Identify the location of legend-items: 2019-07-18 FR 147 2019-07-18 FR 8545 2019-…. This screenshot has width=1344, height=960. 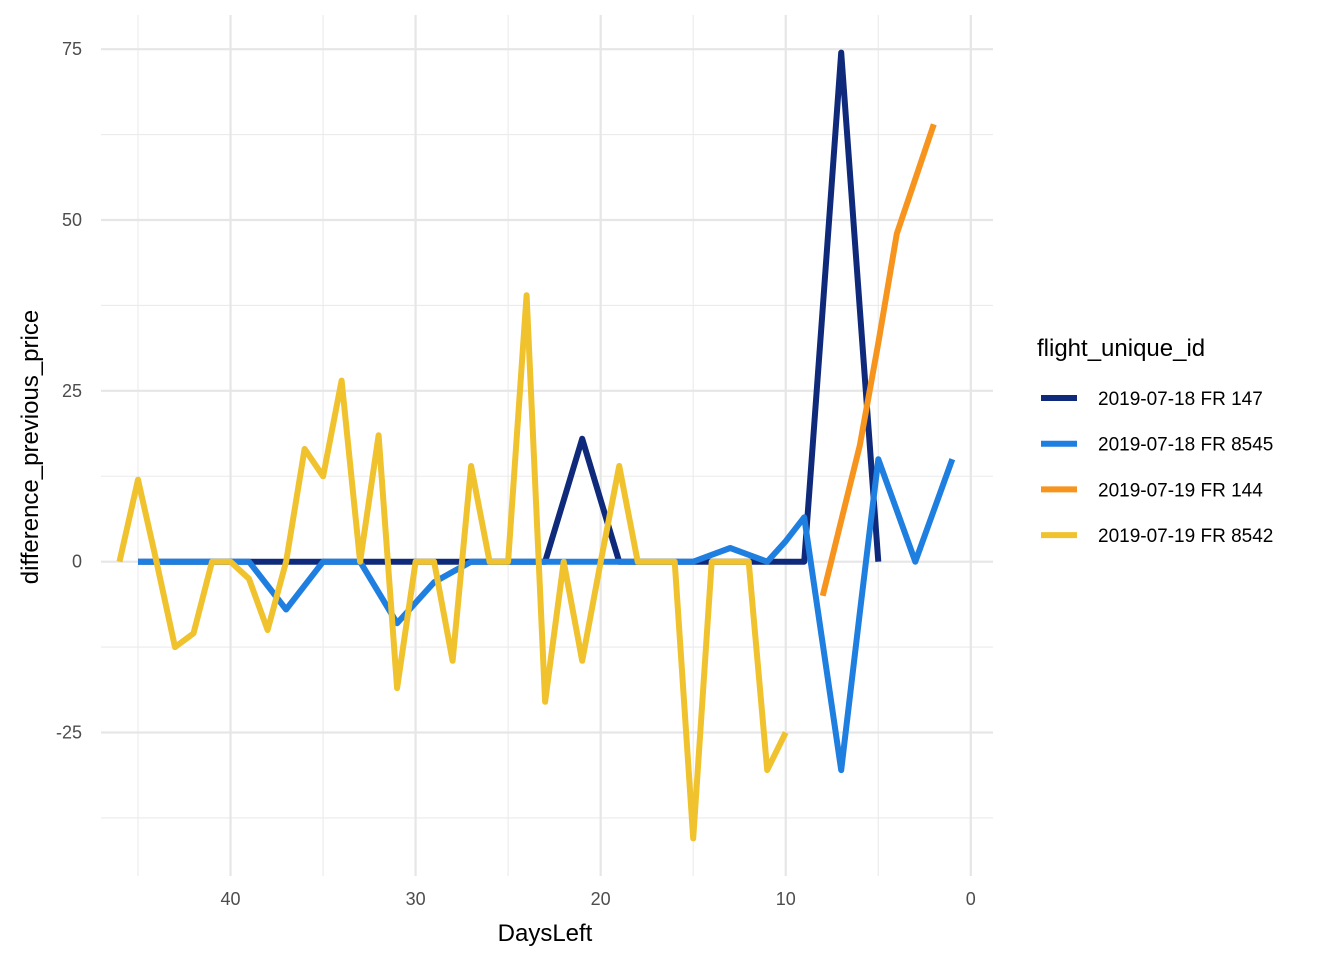
(1157, 468).